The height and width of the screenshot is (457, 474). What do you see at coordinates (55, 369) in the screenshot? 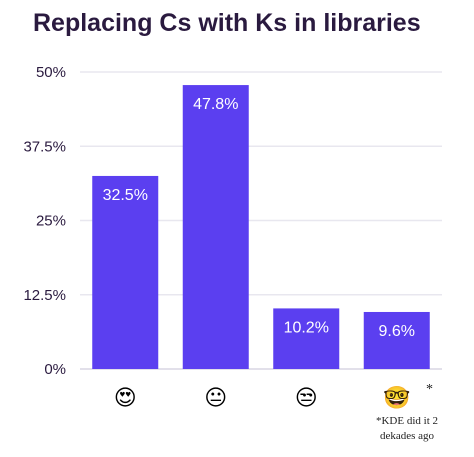
I see `y-tick-label: 0%` at bounding box center [55, 369].